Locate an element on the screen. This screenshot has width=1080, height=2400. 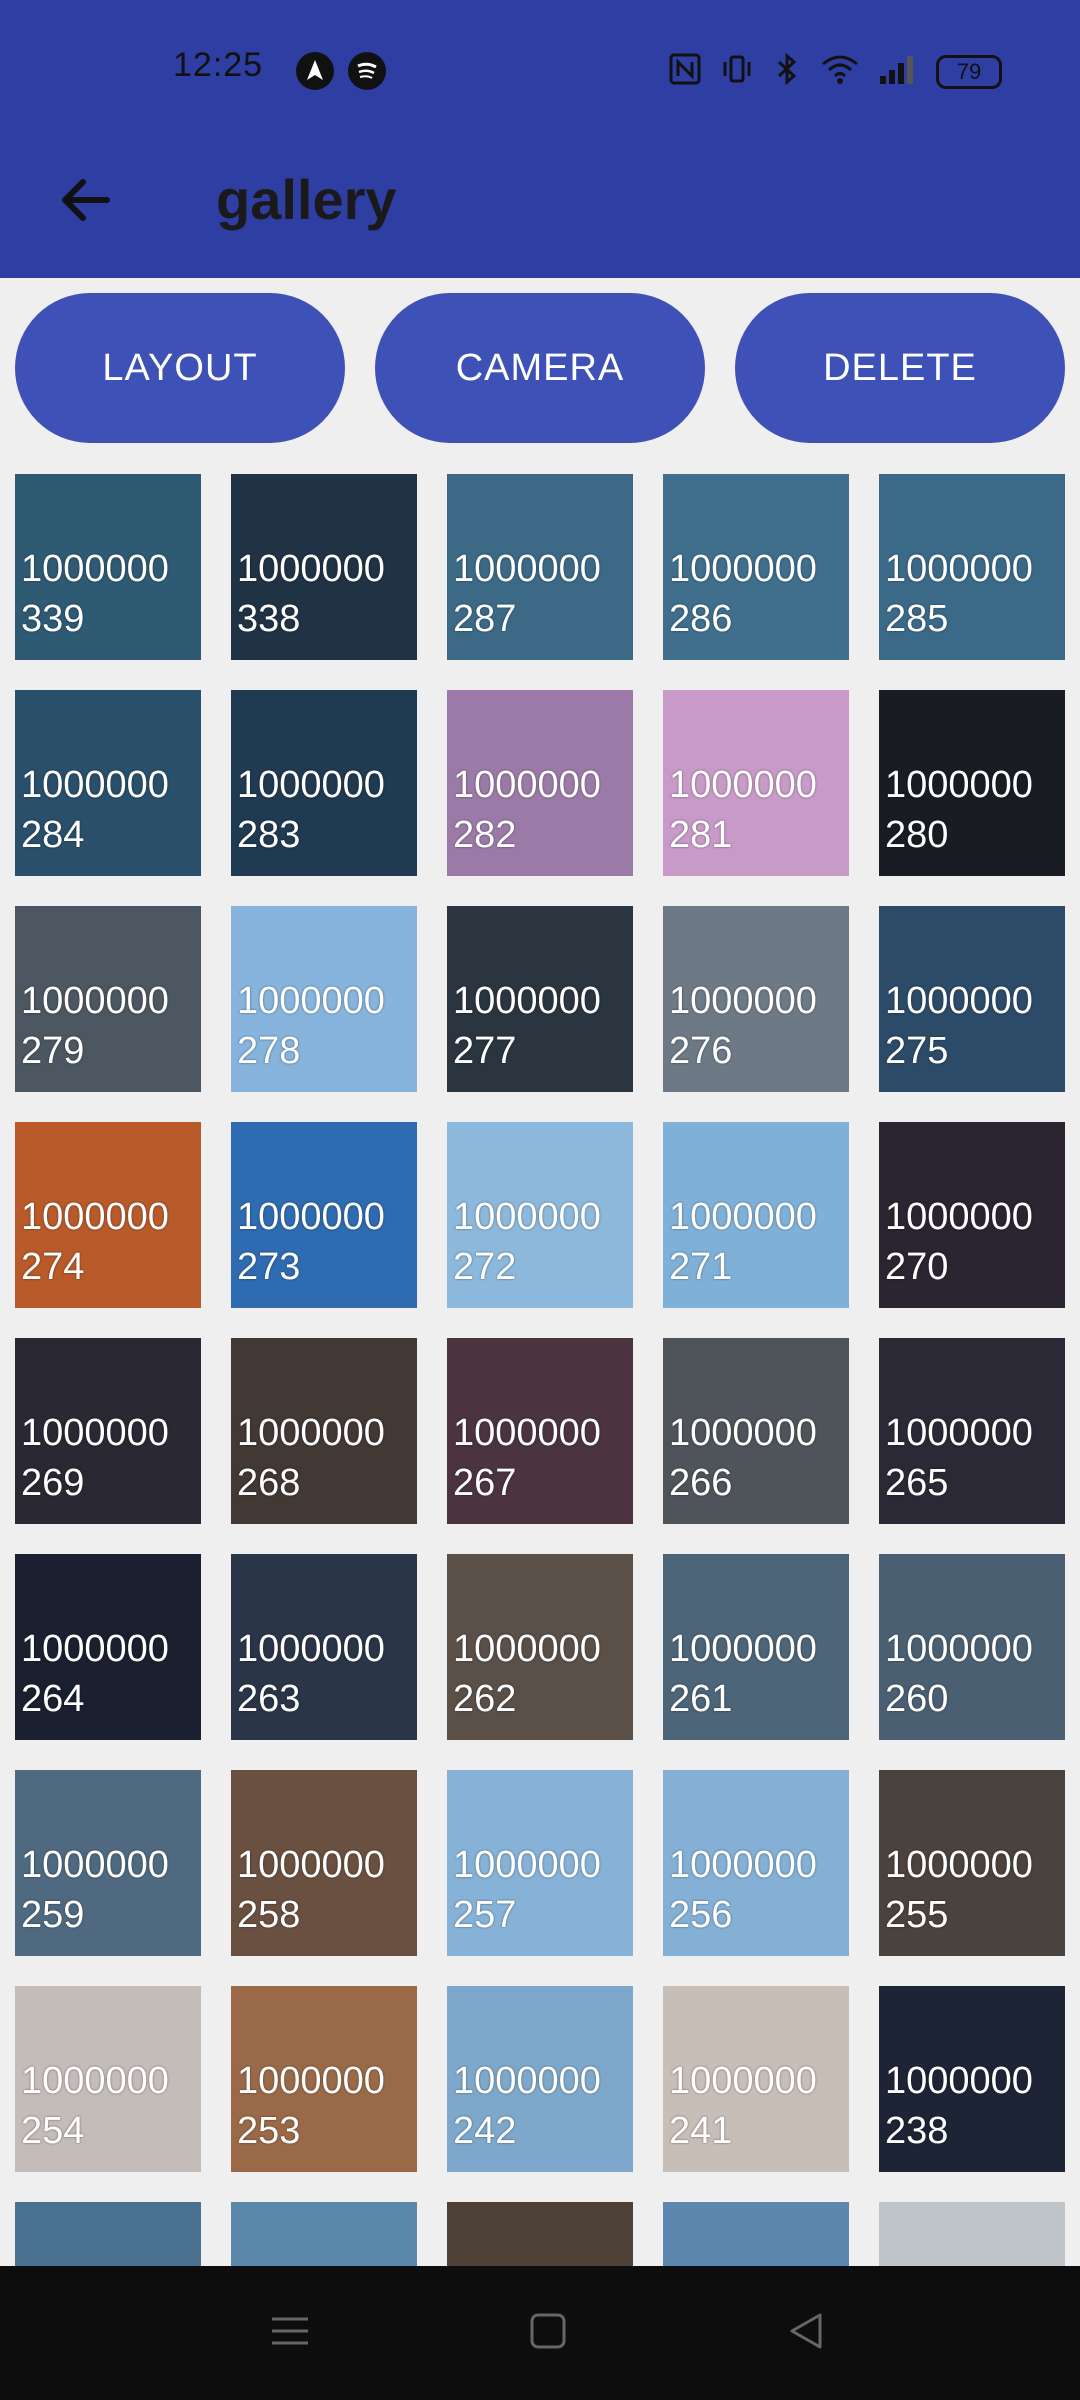
thumbnail-label-line2: 253 is located at coordinates (269, 2131).